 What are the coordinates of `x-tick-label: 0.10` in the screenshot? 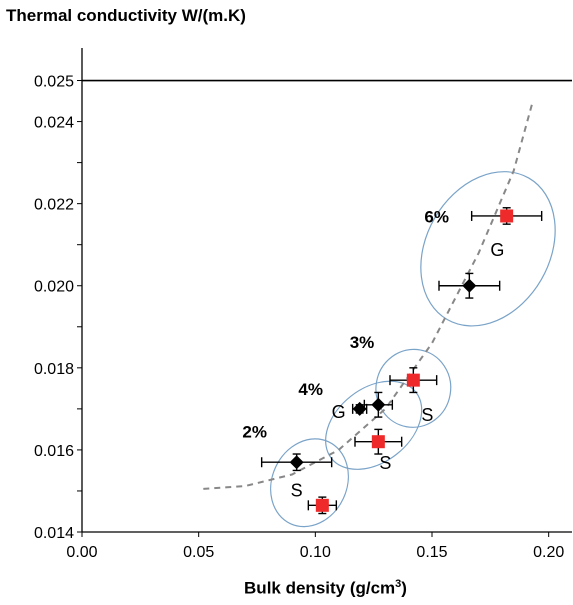 It's located at (315, 552).